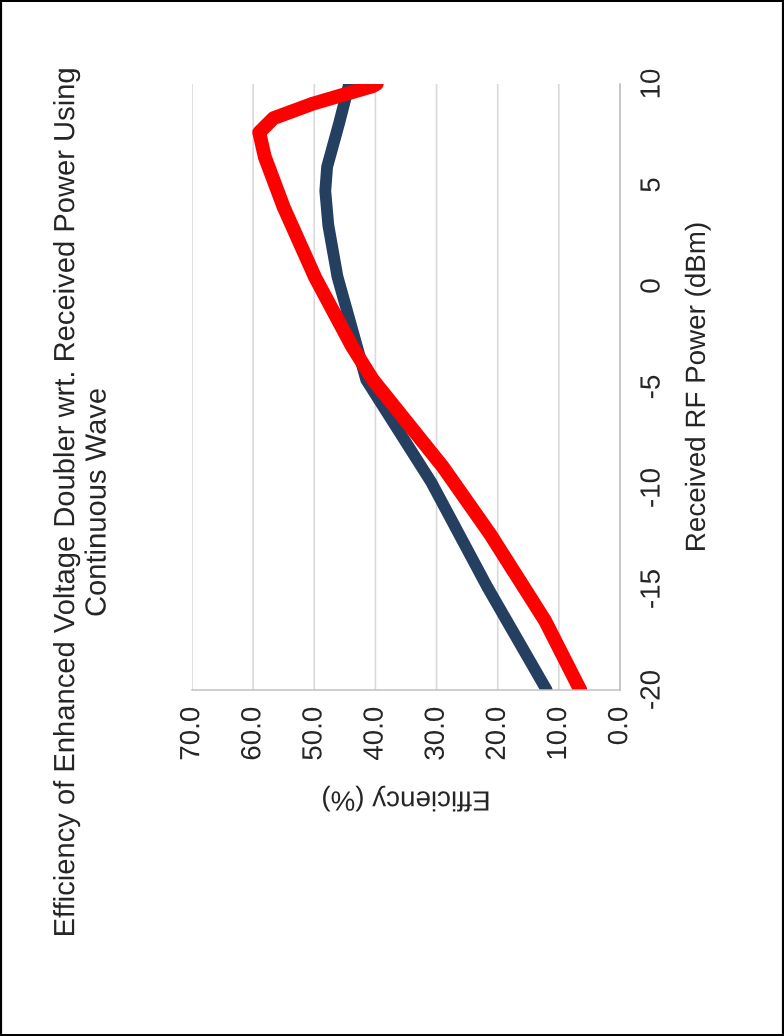  I want to click on x-tick-label: 40.0, so click(373, 734).